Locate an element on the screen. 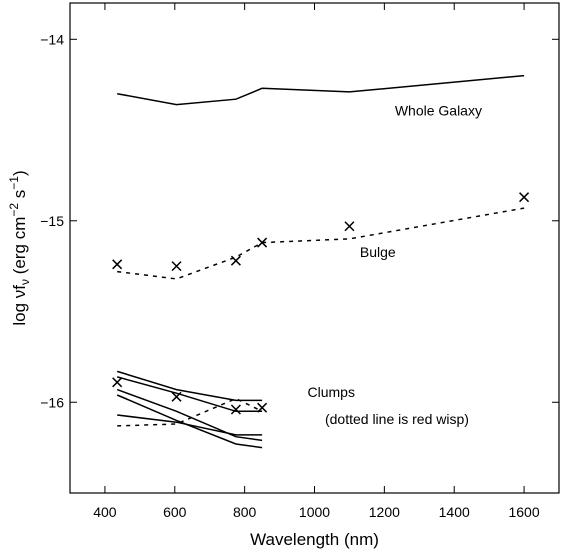 This screenshot has height=553, width=565. x-tick-label: 800 is located at coordinates (245, 512).